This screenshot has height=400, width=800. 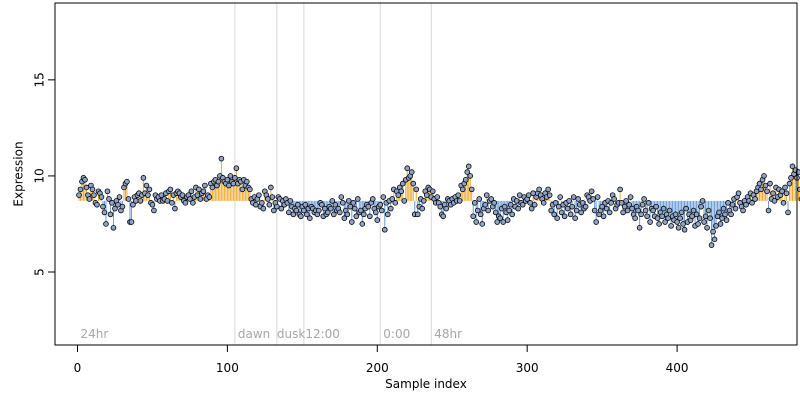 I want to click on x-tick-label: 400, so click(x=677, y=368).